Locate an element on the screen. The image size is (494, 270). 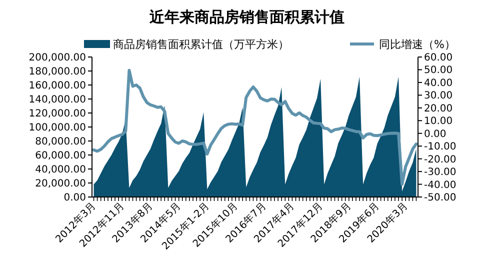
y2-tick-label: -10.00 is located at coordinates (440, 147).